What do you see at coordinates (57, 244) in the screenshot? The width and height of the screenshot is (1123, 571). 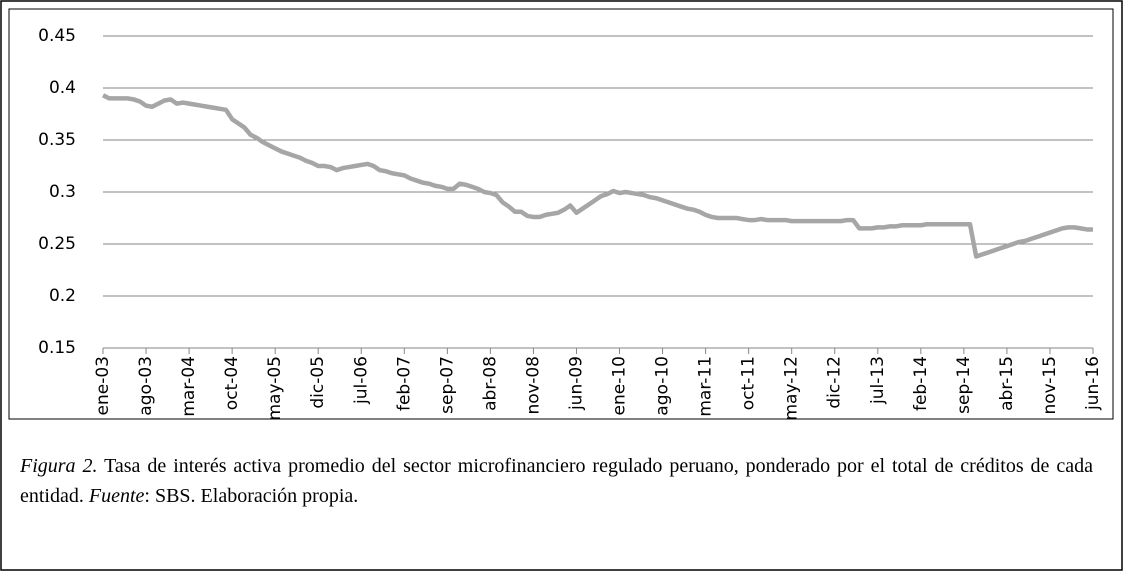 I see `y-tick-label: 0.25` at bounding box center [57, 244].